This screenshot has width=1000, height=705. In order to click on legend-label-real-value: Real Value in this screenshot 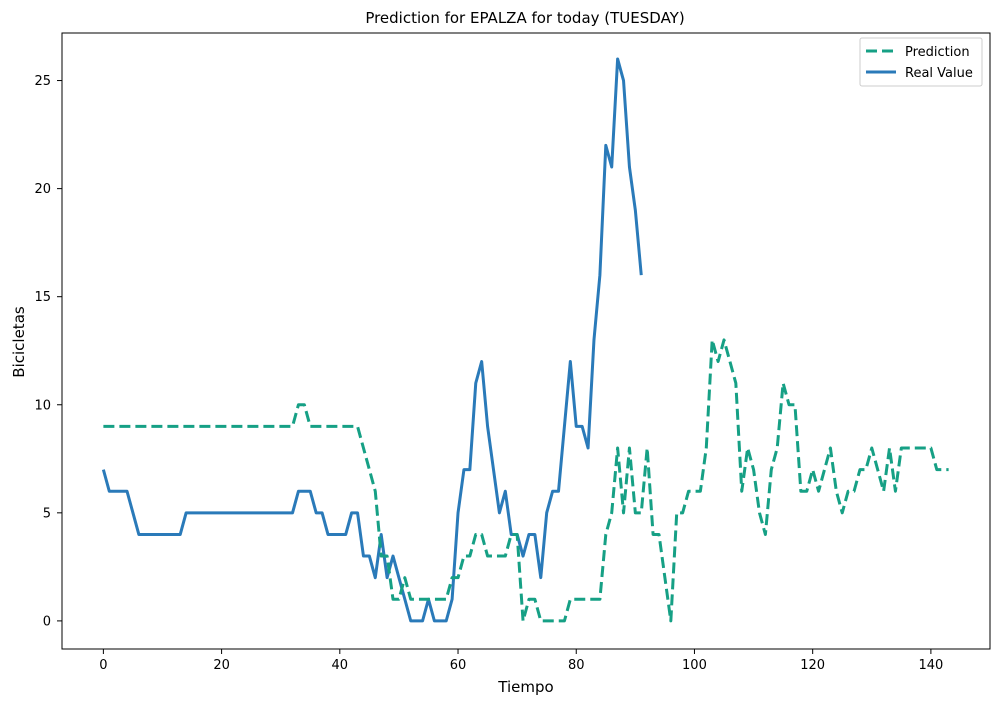, I will do `click(939, 73)`.